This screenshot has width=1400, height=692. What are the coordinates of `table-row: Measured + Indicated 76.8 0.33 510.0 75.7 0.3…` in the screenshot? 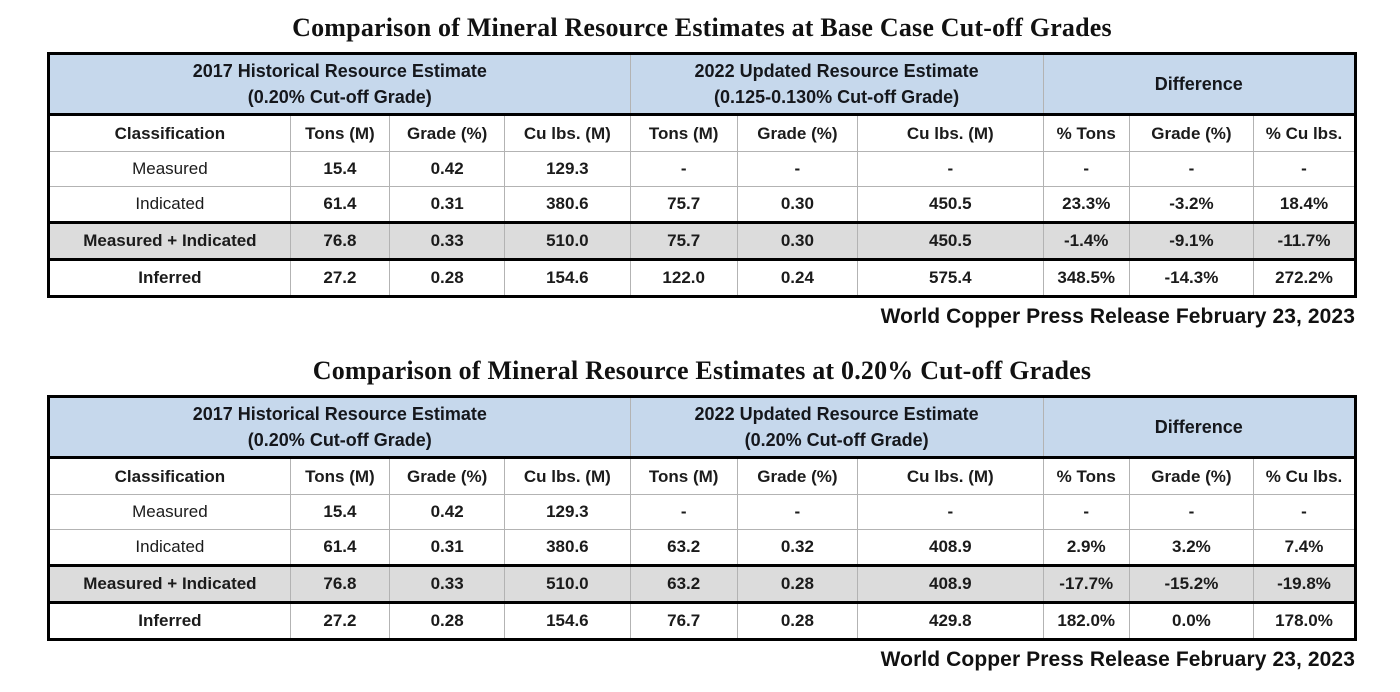 It's located at (702, 240).